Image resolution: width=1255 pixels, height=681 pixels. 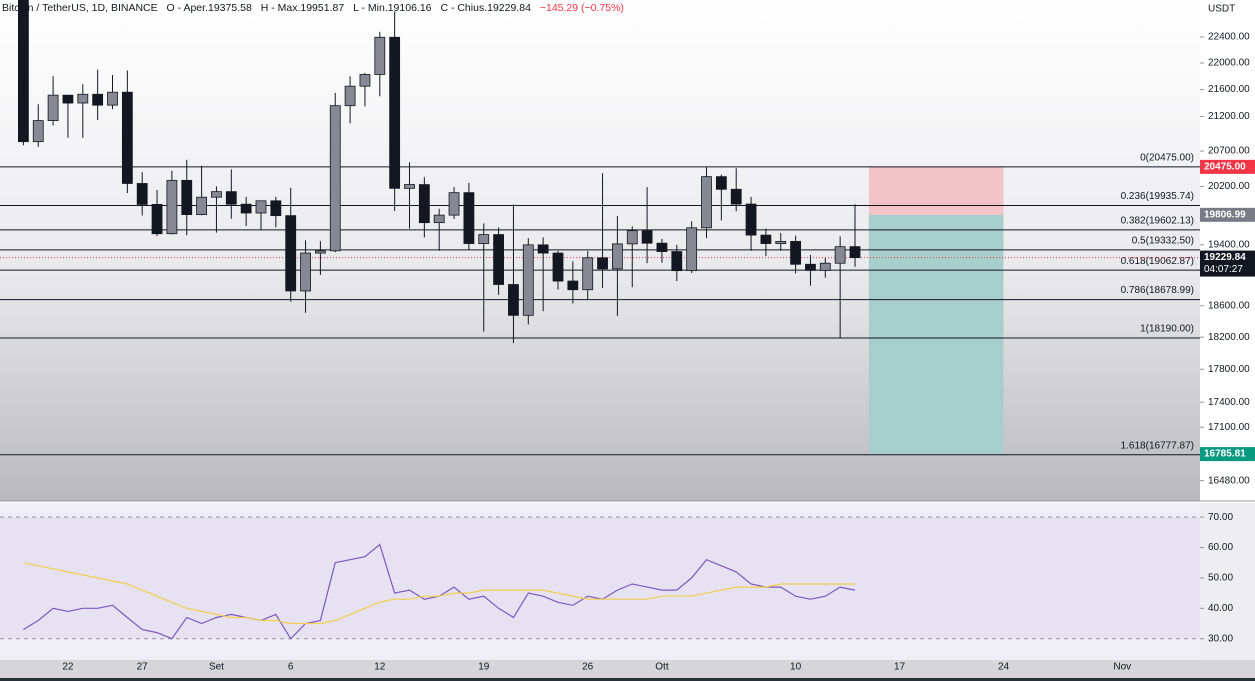 What do you see at coordinates (1157, 196) in the screenshot?
I see `fib-level-label: 0.236(19935.74)` at bounding box center [1157, 196].